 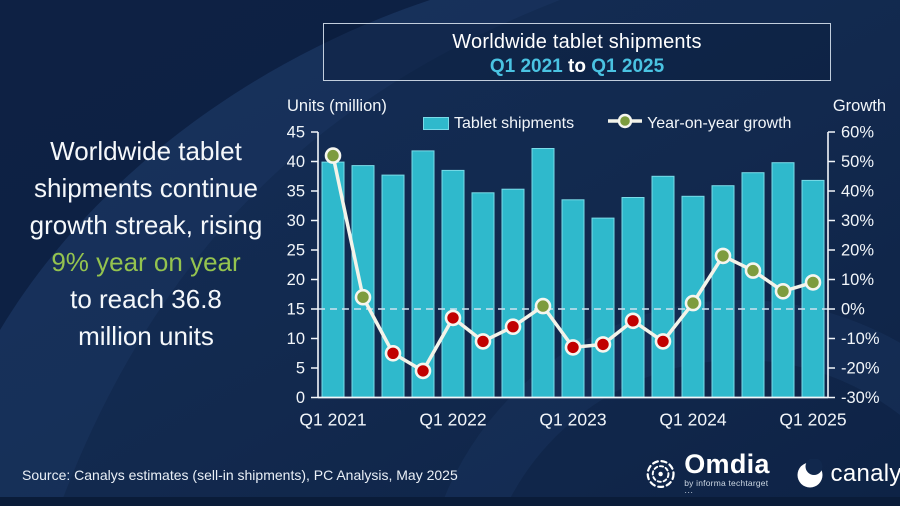 I want to click on growth-dot-q4-2021, so click(x=423, y=371).